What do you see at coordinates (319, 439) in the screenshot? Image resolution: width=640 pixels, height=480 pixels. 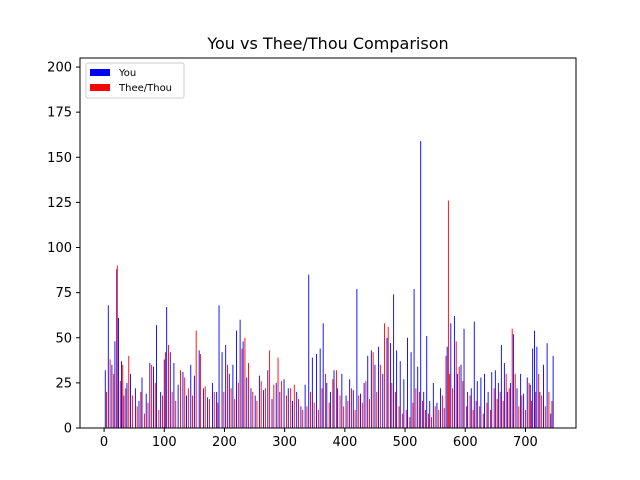 I see `x-axis: 0 100 200 300 400 500 600 700` at bounding box center [319, 439].